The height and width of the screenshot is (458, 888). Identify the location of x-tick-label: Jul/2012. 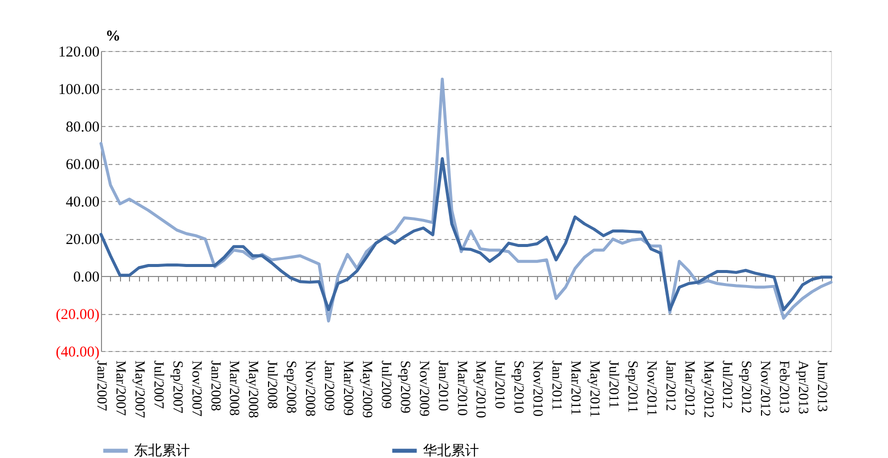
(726, 384).